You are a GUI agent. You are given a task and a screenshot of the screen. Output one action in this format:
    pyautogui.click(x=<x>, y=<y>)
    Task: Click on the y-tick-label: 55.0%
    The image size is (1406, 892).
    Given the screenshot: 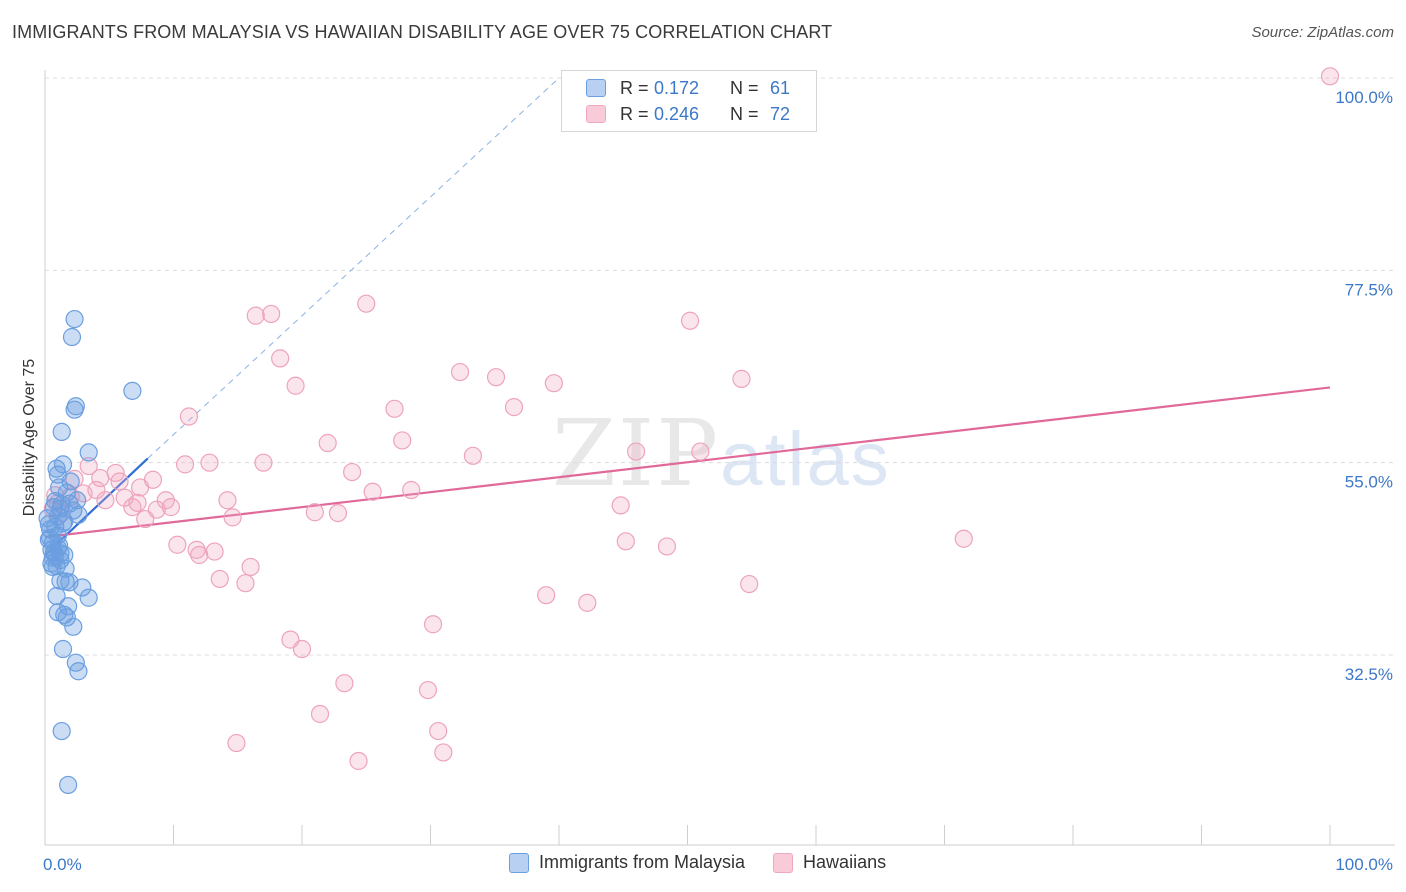 What is the action you would take?
    pyautogui.click(x=1369, y=482)
    